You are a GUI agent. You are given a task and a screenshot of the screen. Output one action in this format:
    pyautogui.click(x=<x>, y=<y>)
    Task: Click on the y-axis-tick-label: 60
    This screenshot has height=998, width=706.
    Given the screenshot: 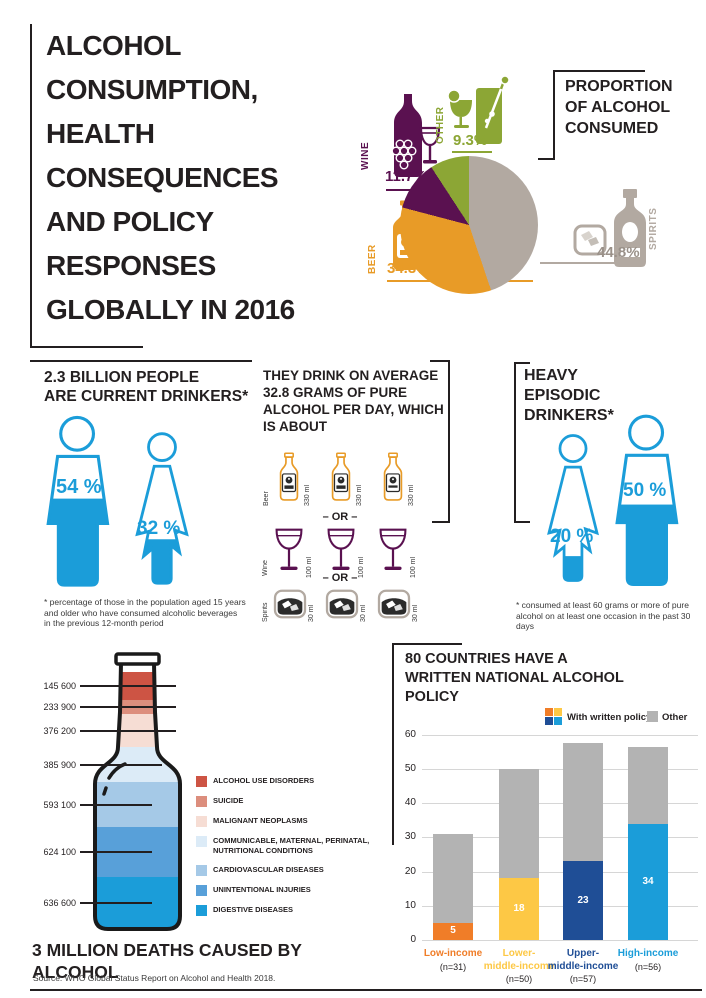 What is the action you would take?
    pyautogui.click(x=410, y=734)
    